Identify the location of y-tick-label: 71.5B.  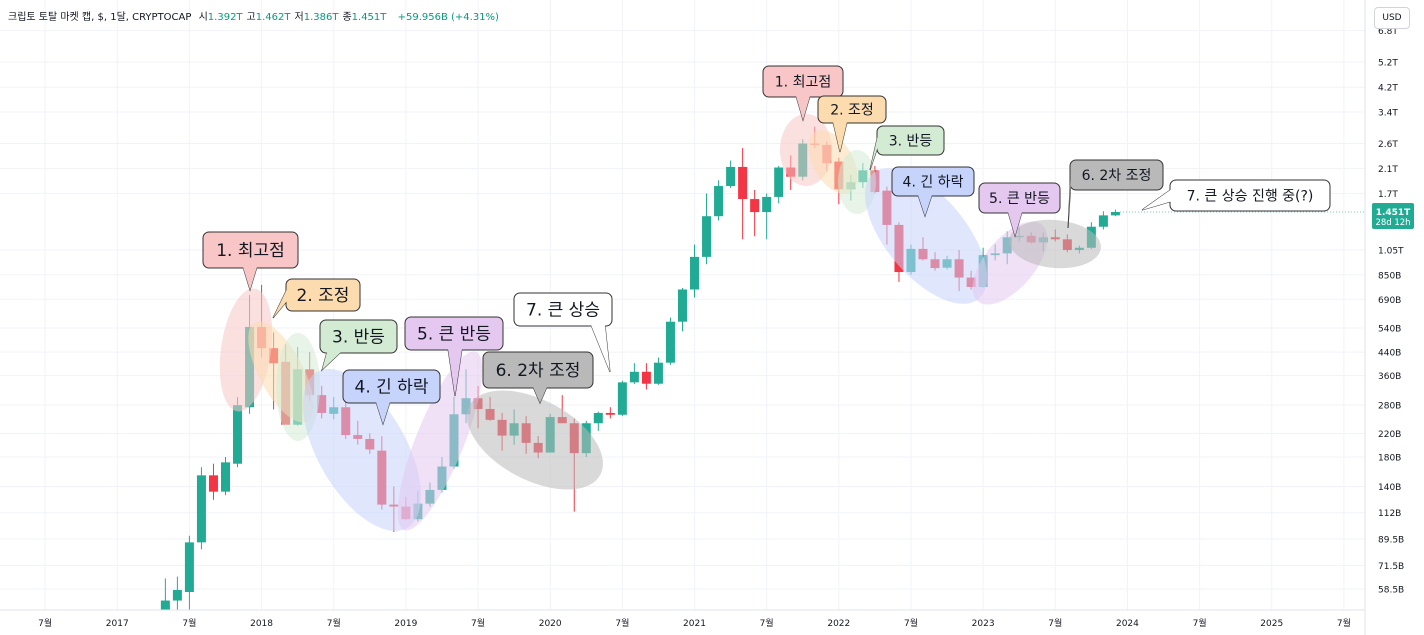
(1391, 567).